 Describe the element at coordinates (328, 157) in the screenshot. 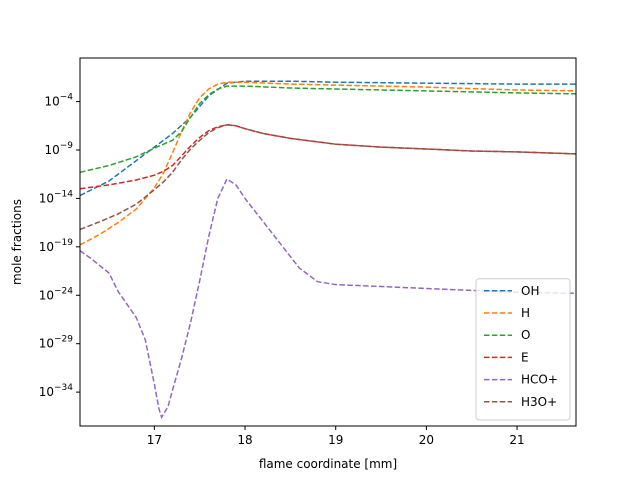

I see `series-line-e` at that location.